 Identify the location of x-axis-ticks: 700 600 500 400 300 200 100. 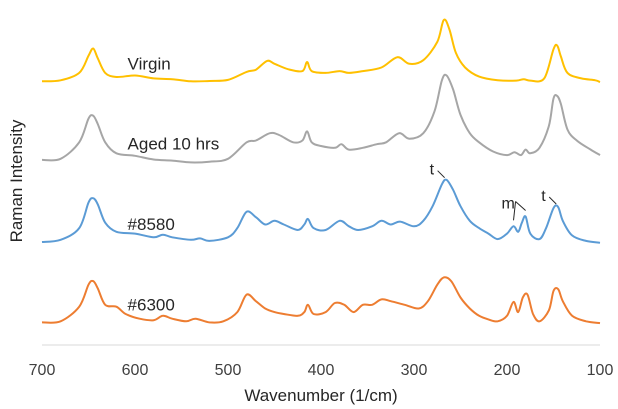
(321, 370).